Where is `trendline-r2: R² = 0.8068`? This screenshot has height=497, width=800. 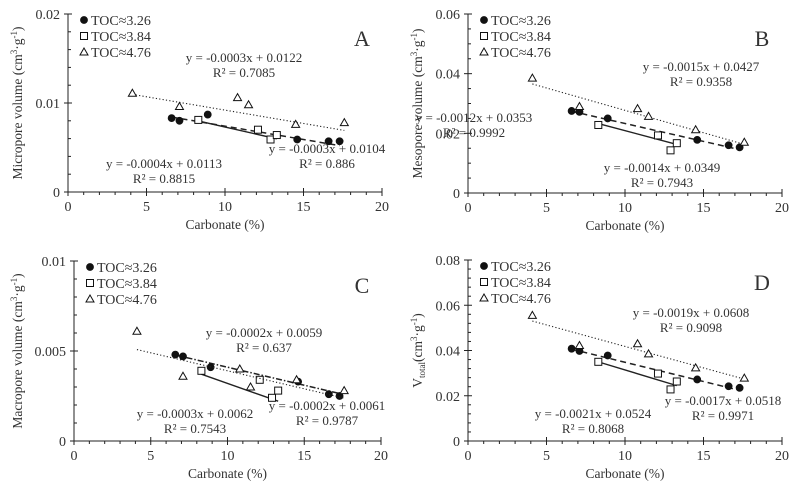 trendline-r2: R² = 0.8068 is located at coordinates (593, 428).